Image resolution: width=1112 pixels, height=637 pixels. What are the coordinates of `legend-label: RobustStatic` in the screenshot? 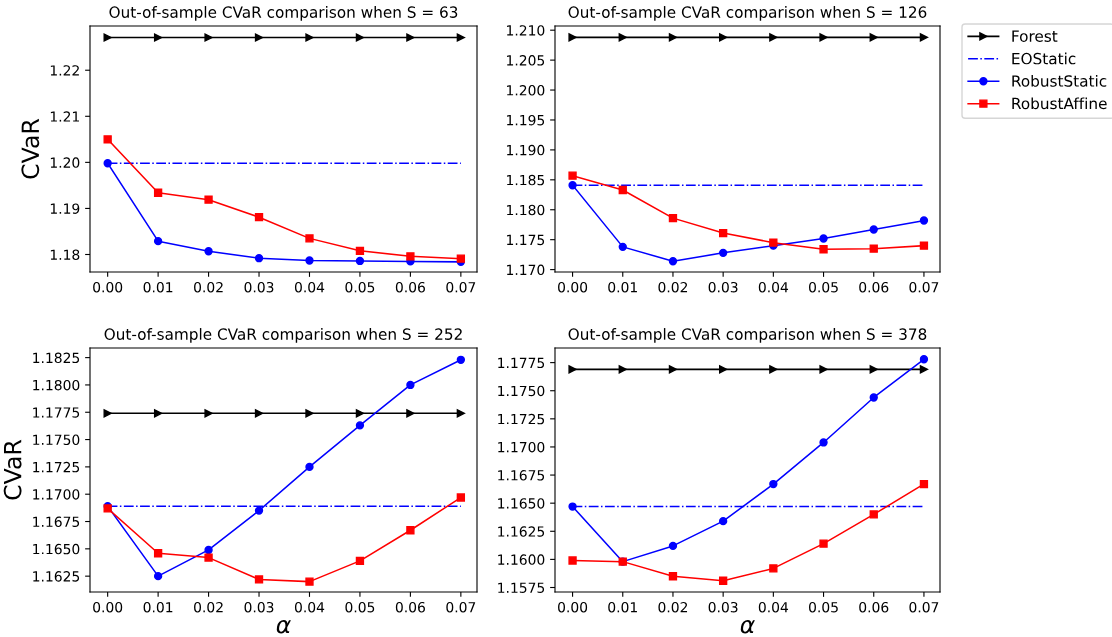 It's located at (1059, 80).